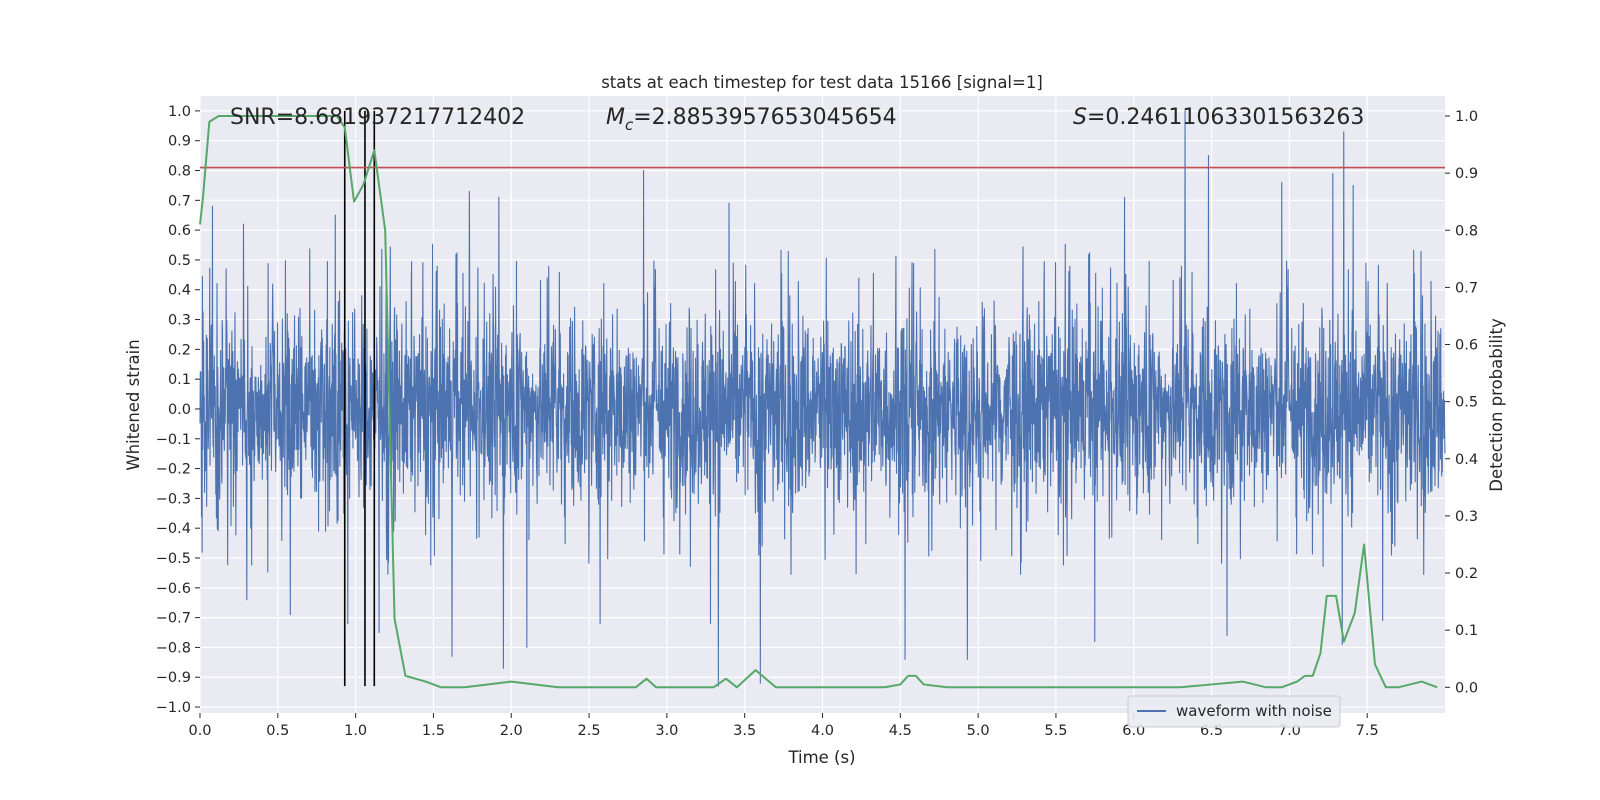  I want to click on y-left-tick-label: 0.7, so click(179, 201).